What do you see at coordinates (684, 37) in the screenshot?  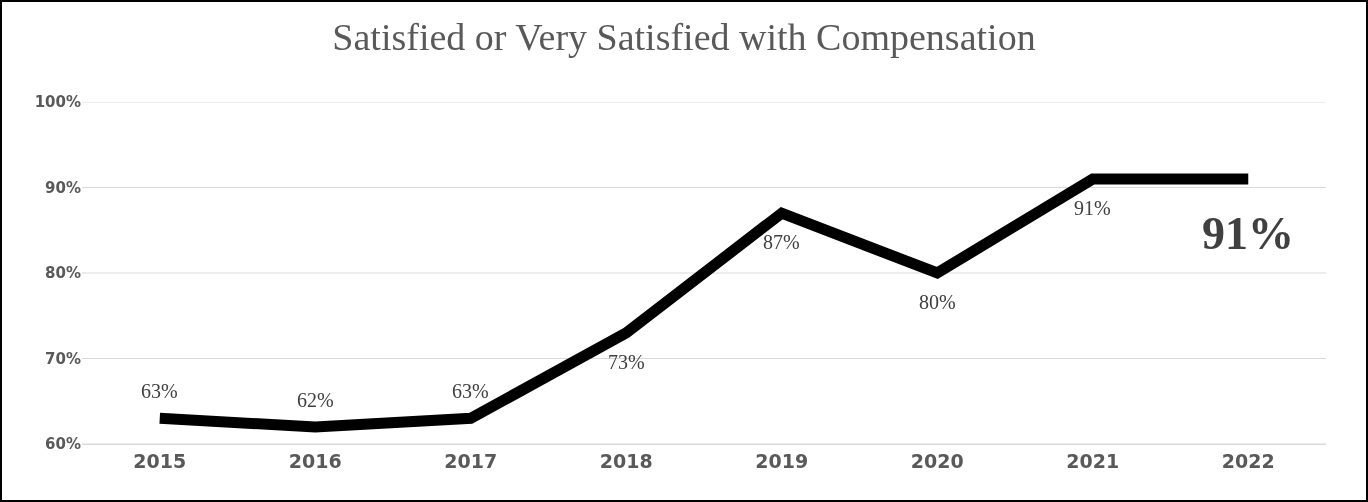 I see `chart-title: Satisfied or Very Satisfied with Compensation` at bounding box center [684, 37].